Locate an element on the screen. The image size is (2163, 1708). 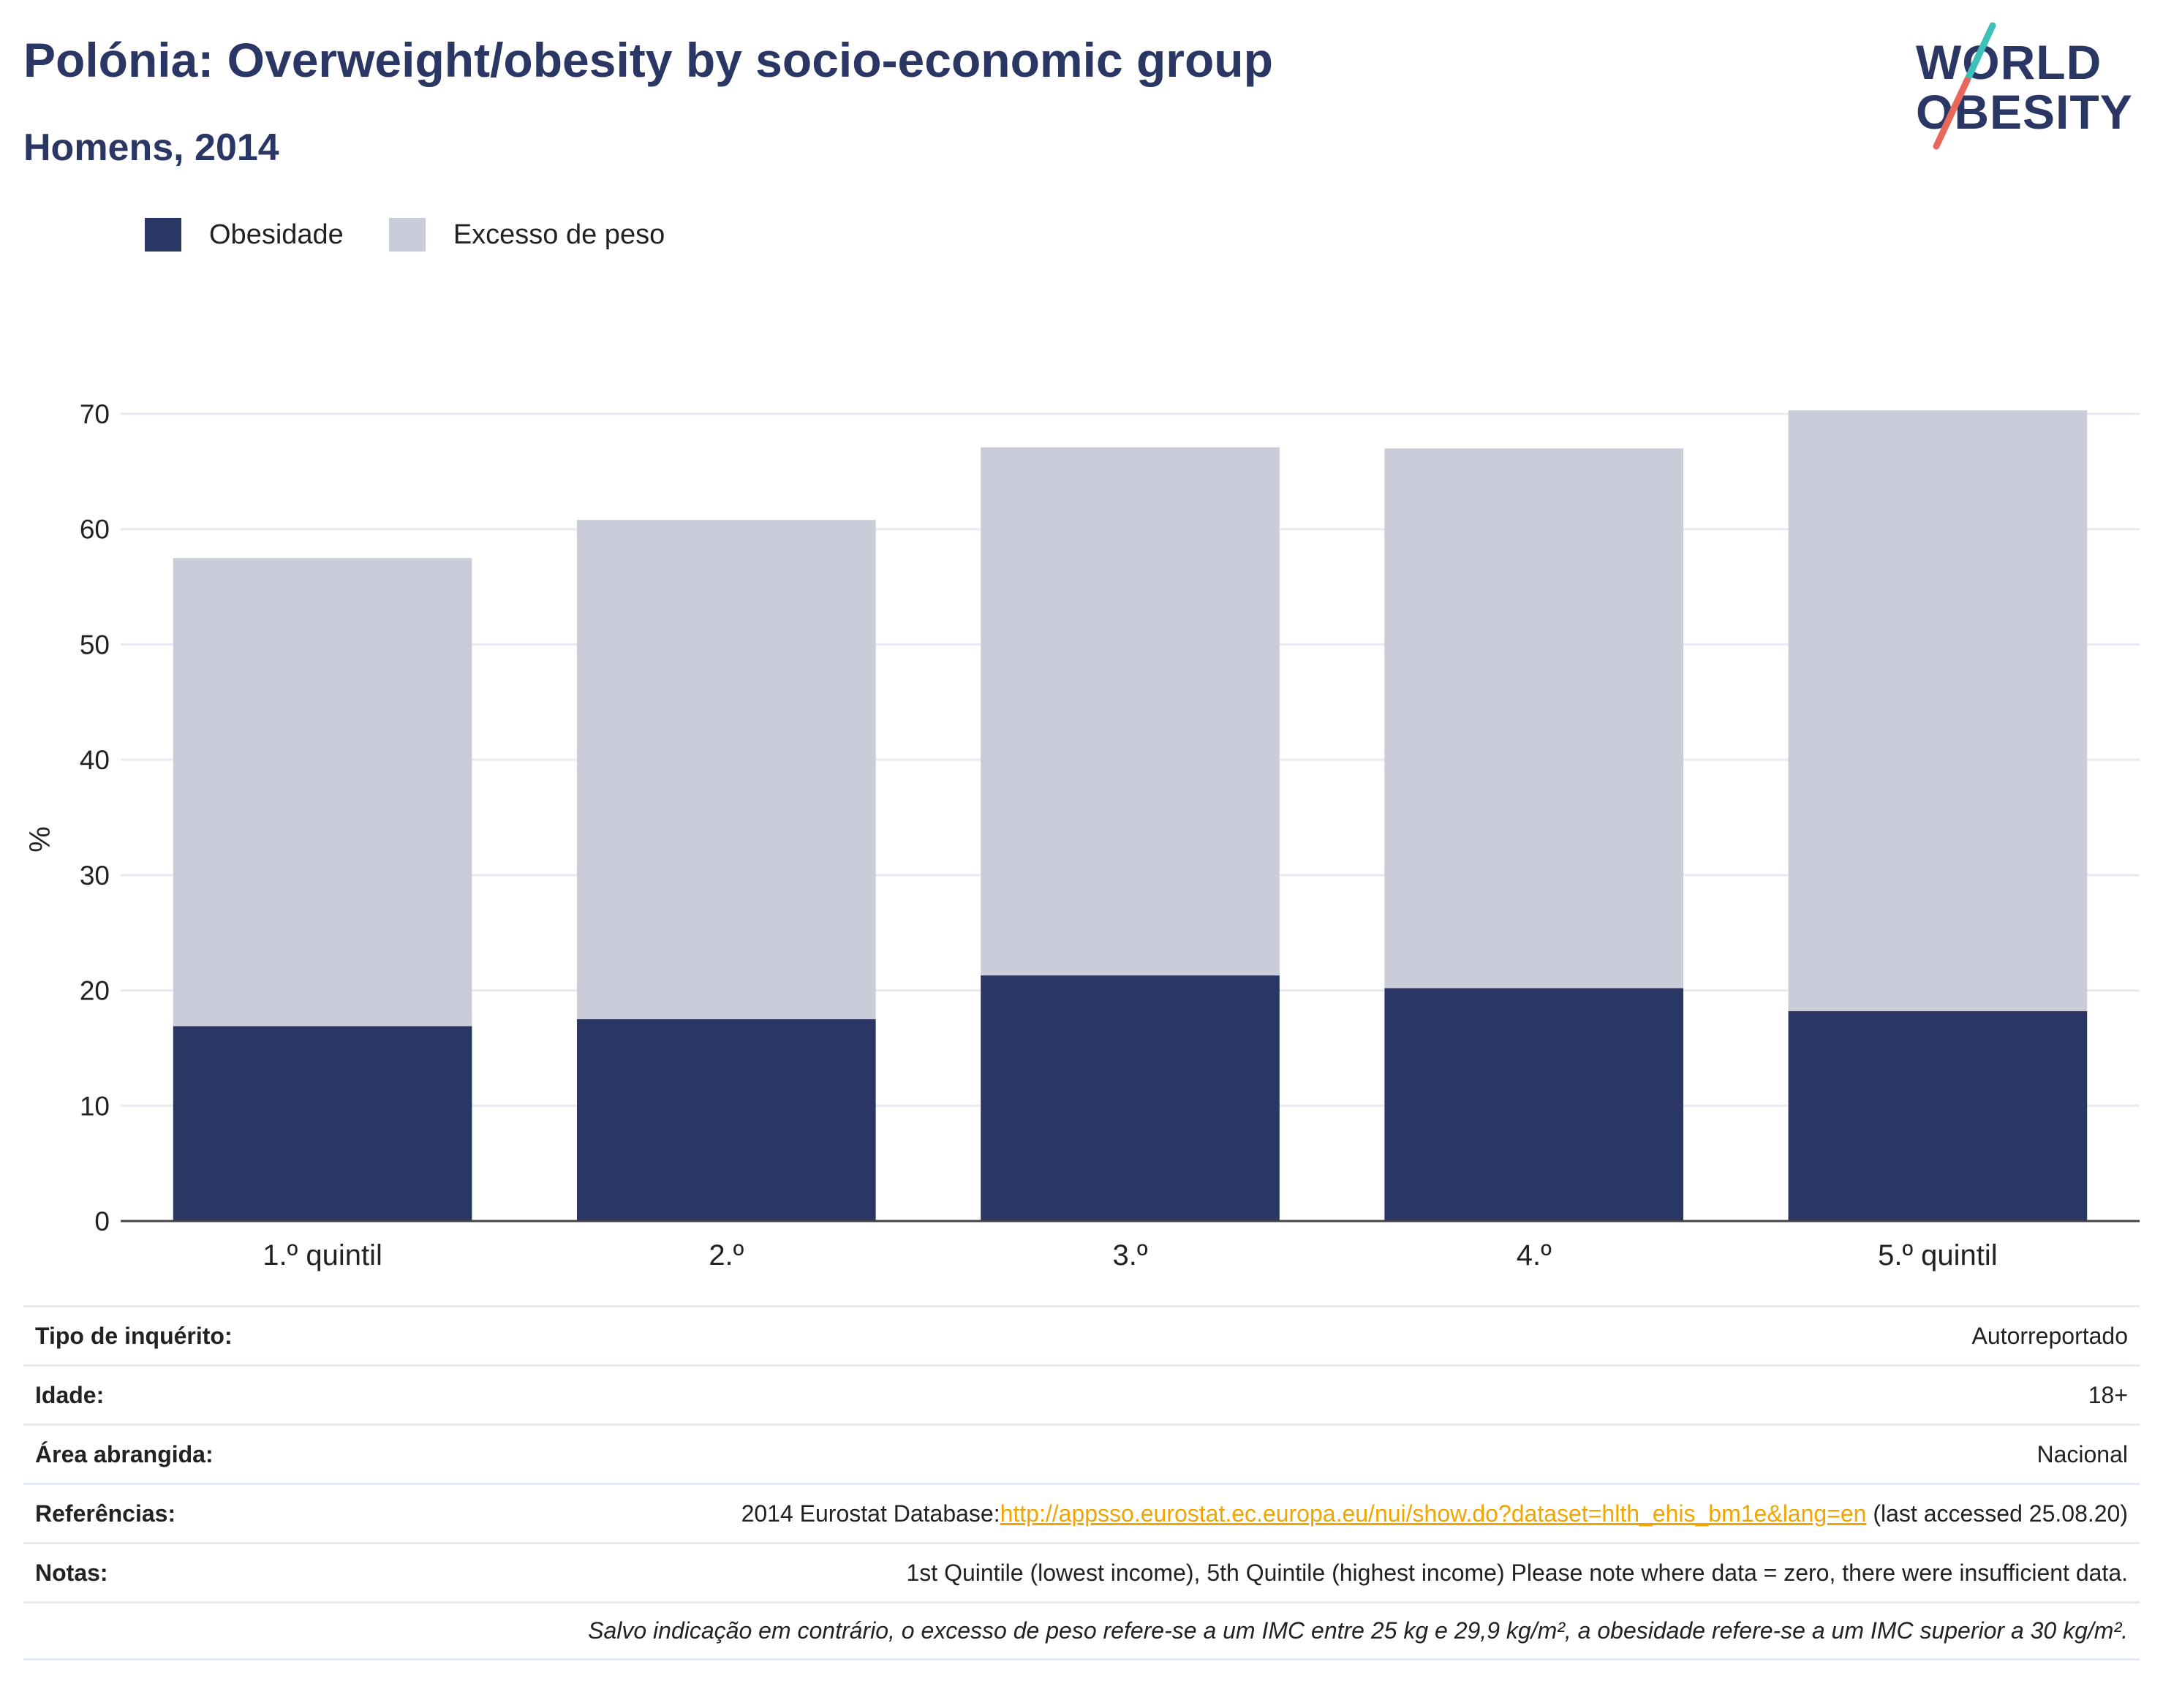
info-row-age: Idade: 18+ is located at coordinates (1081, 1394).